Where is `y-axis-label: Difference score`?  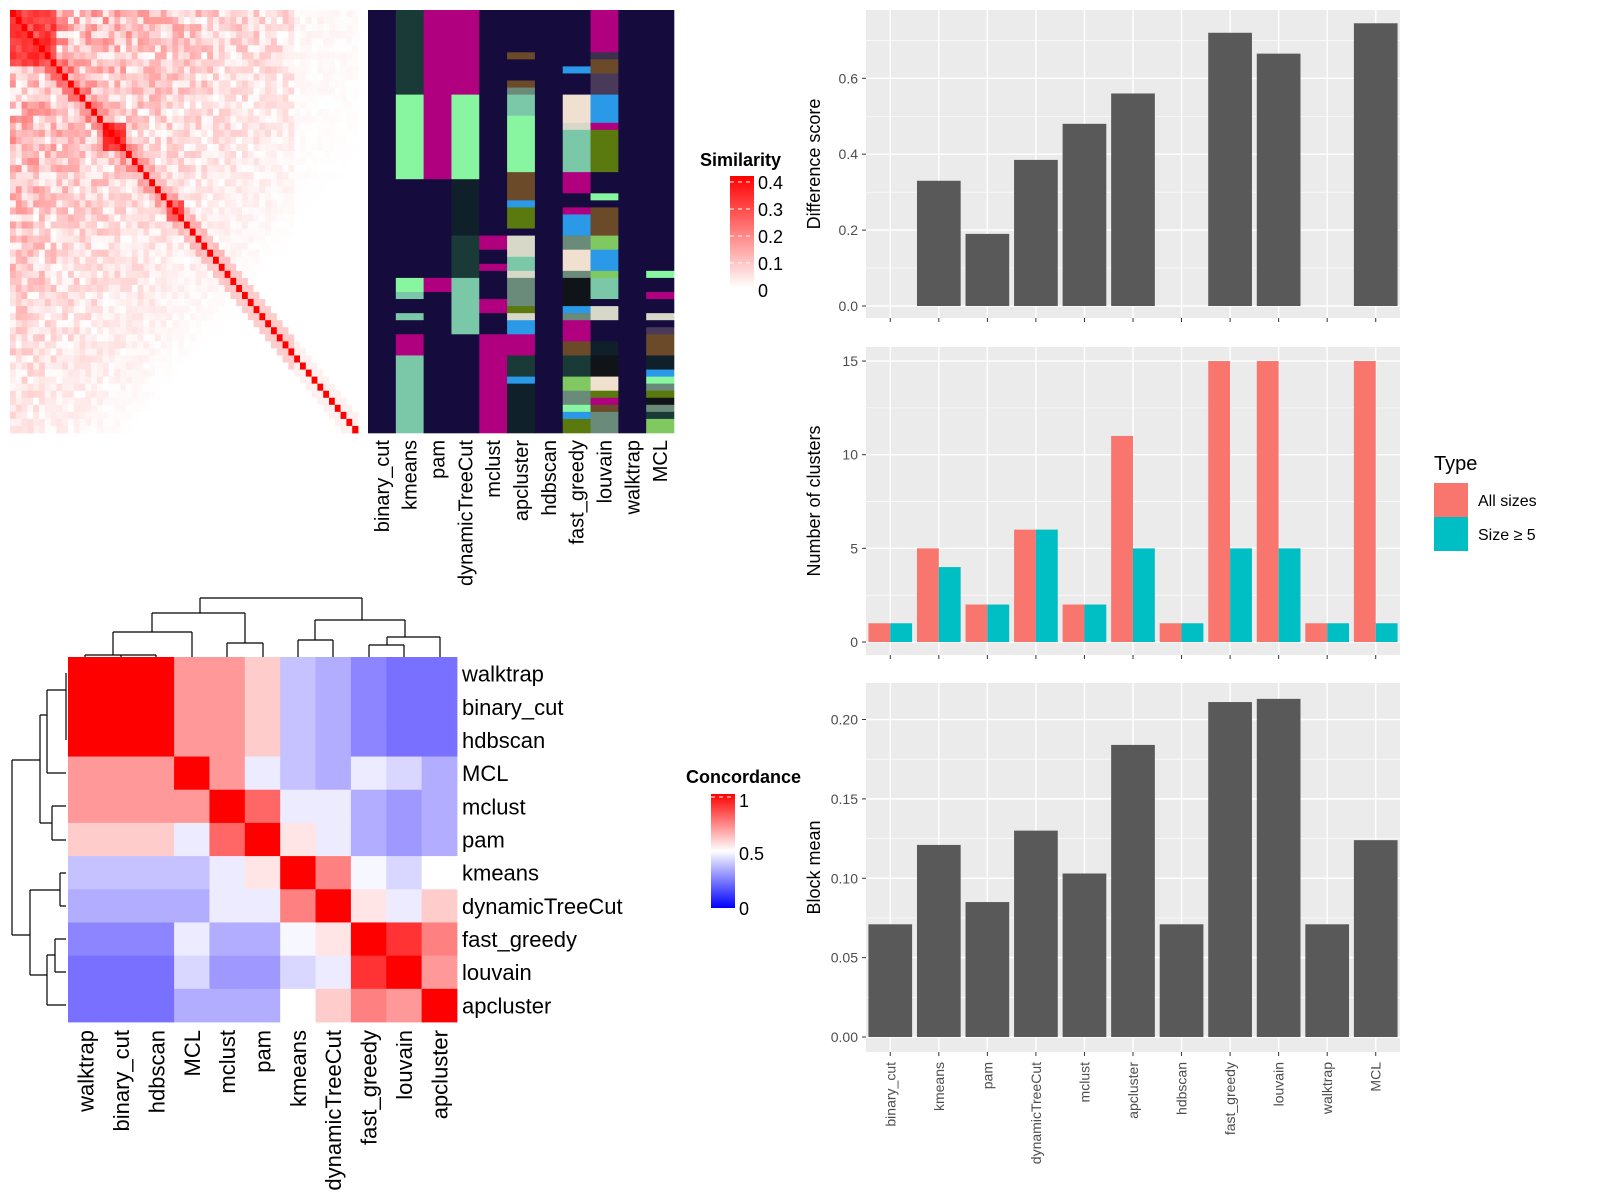
y-axis-label: Difference score is located at coordinates (814, 164).